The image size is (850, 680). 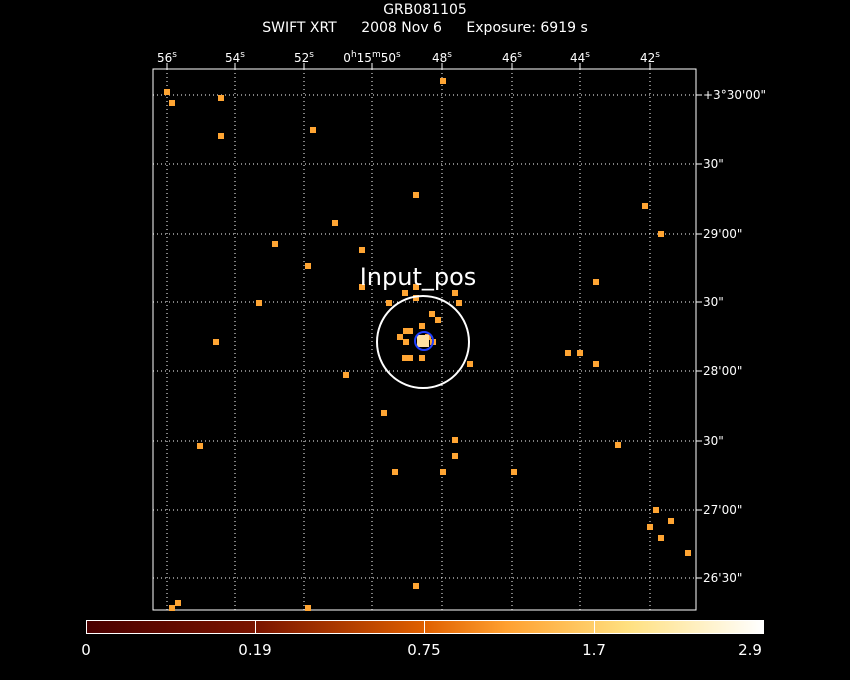 I want to click on ra-tick-label: 56s, so click(x=167, y=57).